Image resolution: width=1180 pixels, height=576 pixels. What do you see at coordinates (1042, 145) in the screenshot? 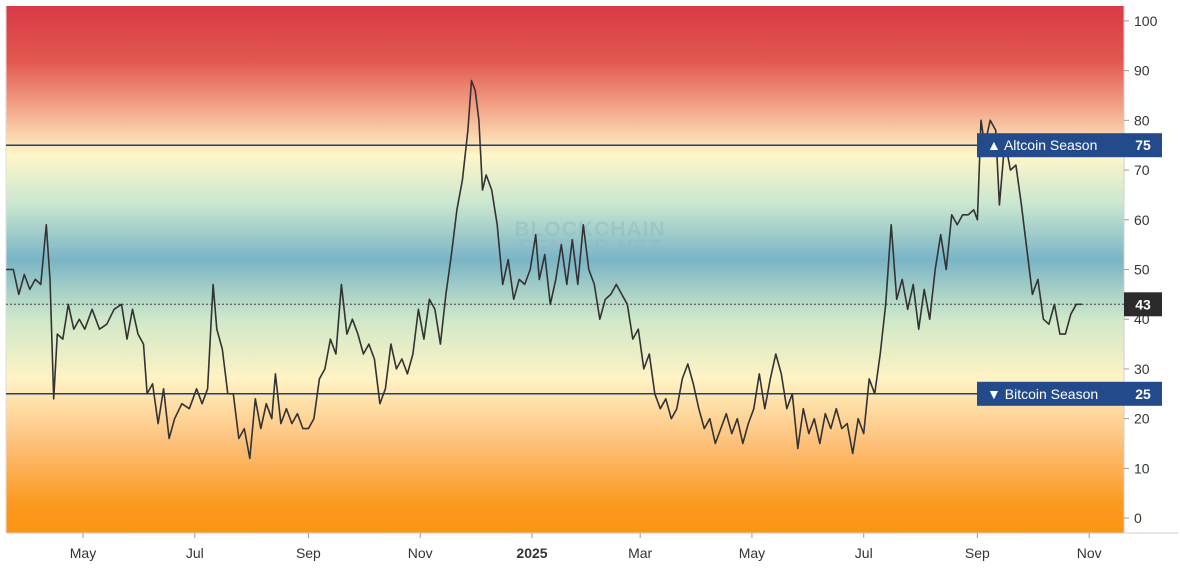
I see `level-badge-label: ▲ Altcoin Season` at bounding box center [1042, 145].